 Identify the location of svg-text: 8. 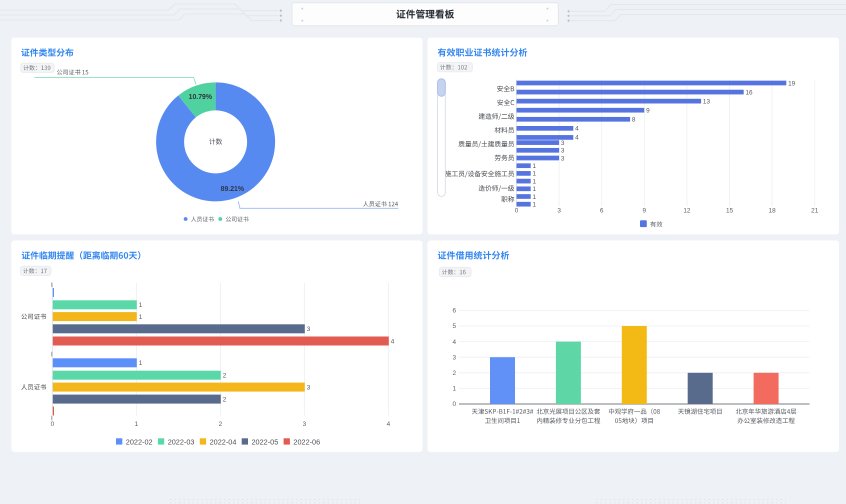
(634, 120).